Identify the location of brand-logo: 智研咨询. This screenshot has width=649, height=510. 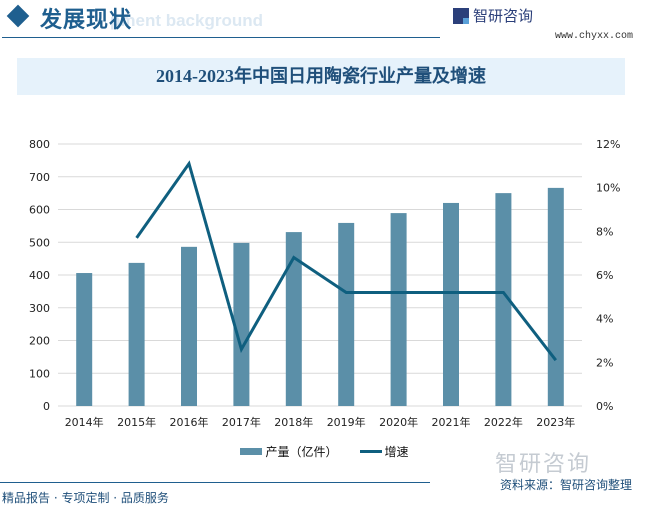
(493, 15).